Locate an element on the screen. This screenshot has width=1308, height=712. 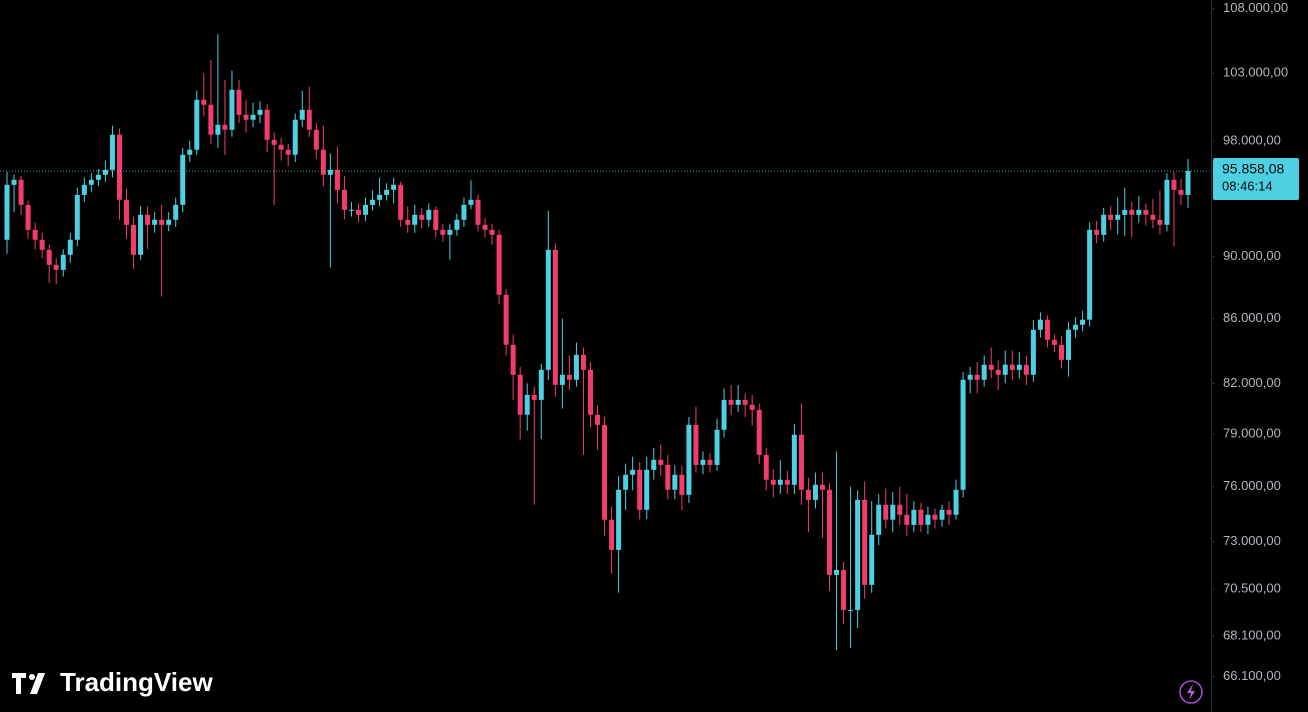
y-tick-label: 98.000,00 is located at coordinates (1252, 139).